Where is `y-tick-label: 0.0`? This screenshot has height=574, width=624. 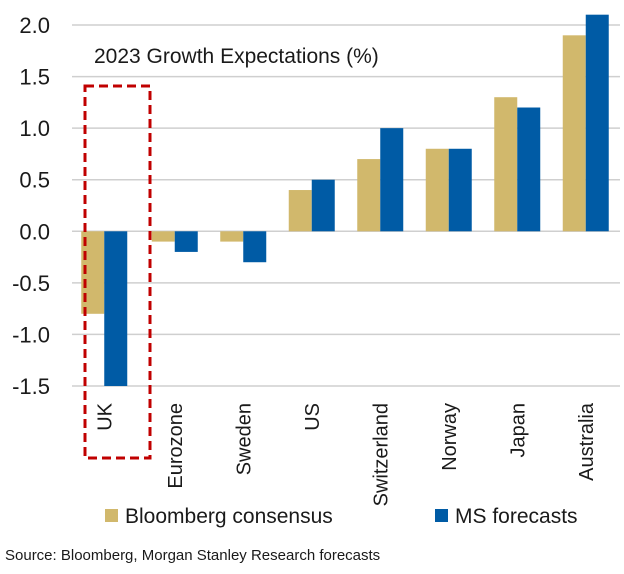
y-tick-label: 0.0 is located at coordinates (34, 231).